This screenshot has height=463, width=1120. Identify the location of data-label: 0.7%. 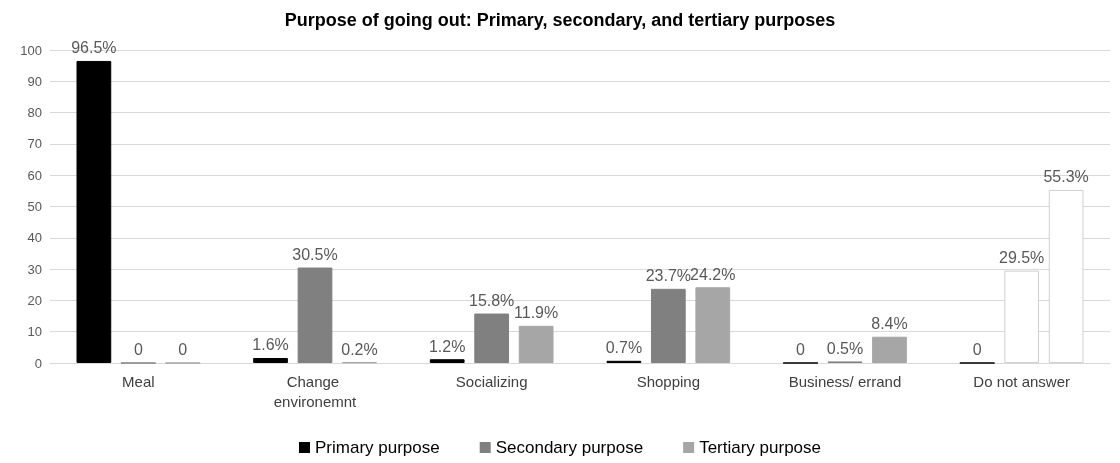
(624, 348).